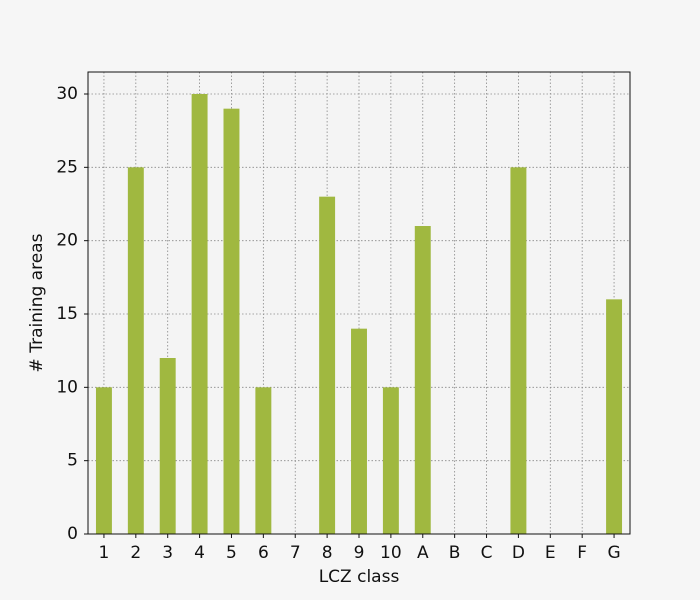 The width and height of the screenshot is (700, 600). What do you see at coordinates (37, 302) in the screenshot?
I see `y-axis-label: # Training areas` at bounding box center [37, 302].